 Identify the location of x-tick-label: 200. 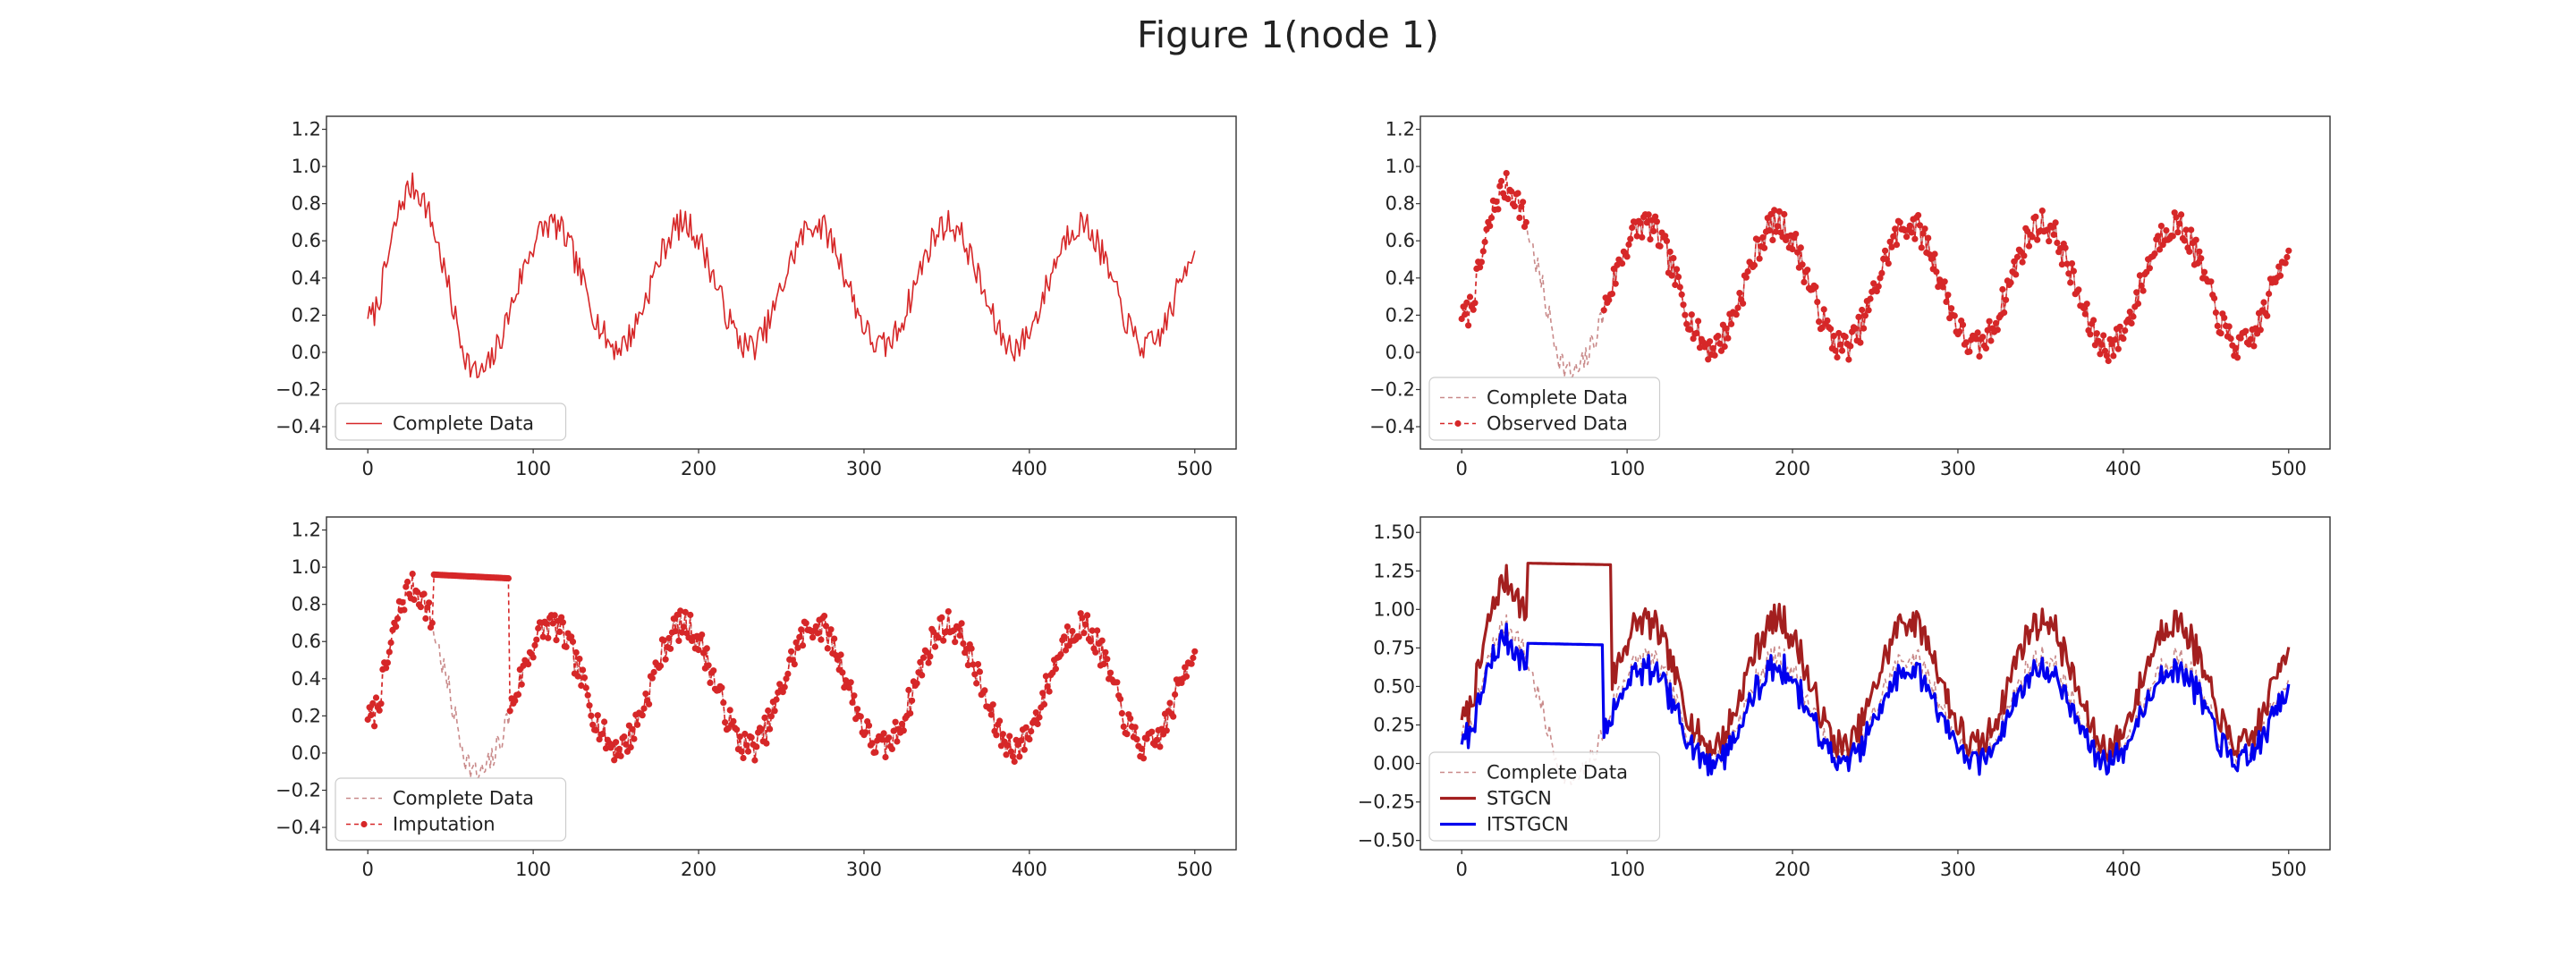
(698, 869).